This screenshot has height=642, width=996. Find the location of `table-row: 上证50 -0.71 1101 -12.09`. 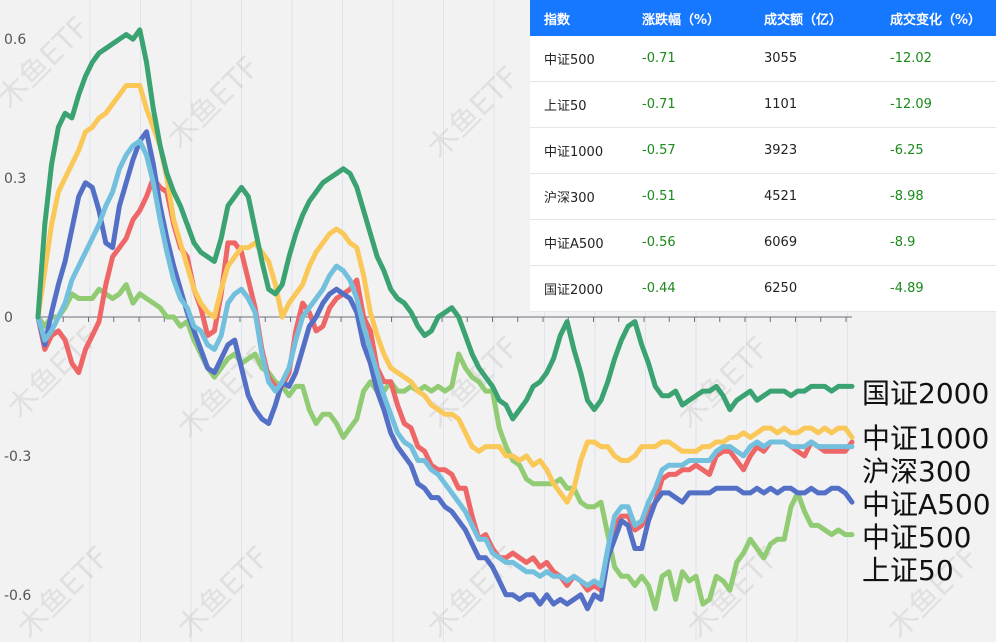

table-row: 上证50 -0.71 1101 -12.09 is located at coordinates (763, 104).